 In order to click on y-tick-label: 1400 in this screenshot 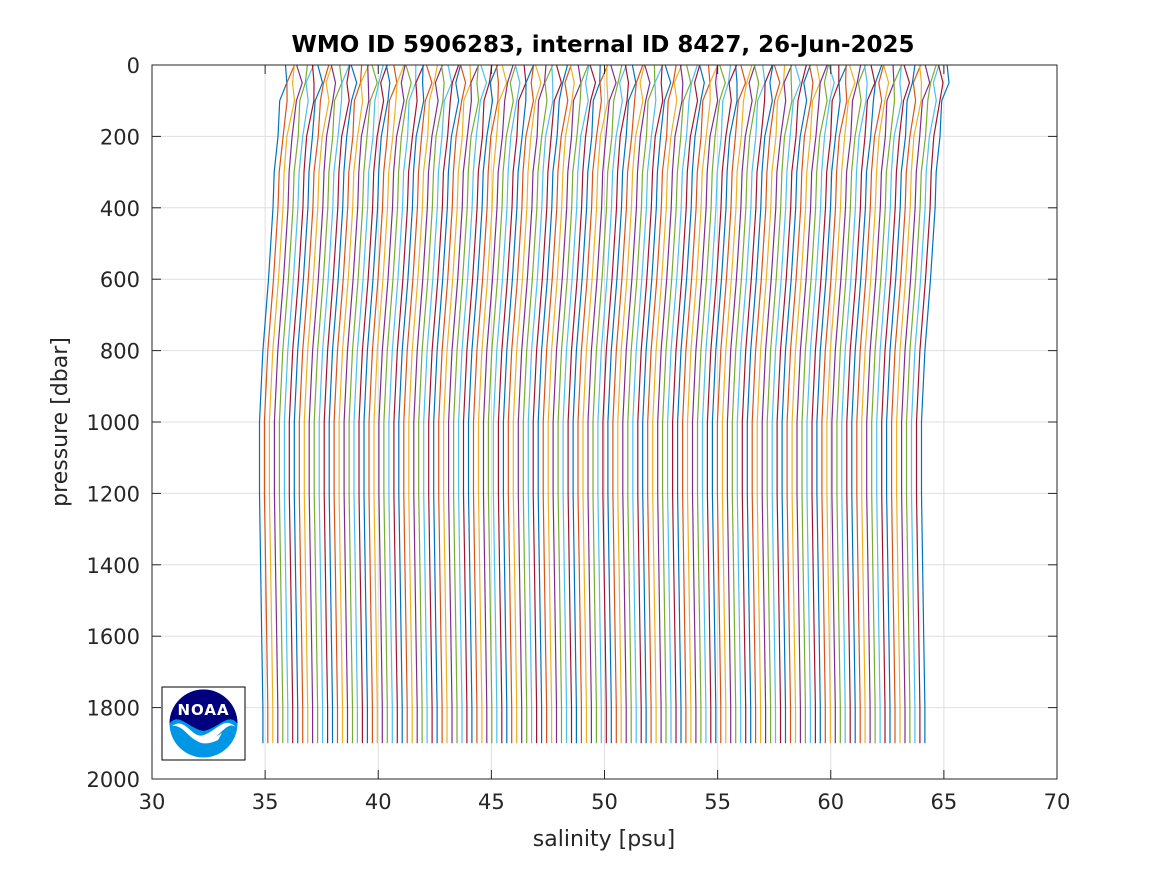, I will do `click(113, 566)`.